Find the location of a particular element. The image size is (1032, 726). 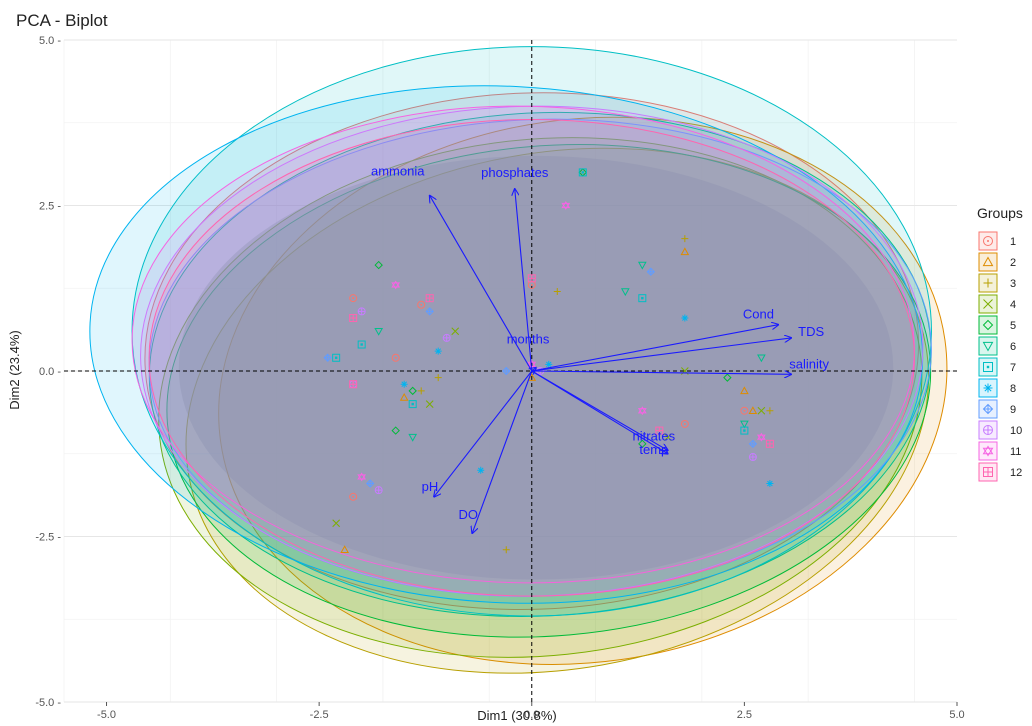

legend-label: 10 is located at coordinates (1016, 431).